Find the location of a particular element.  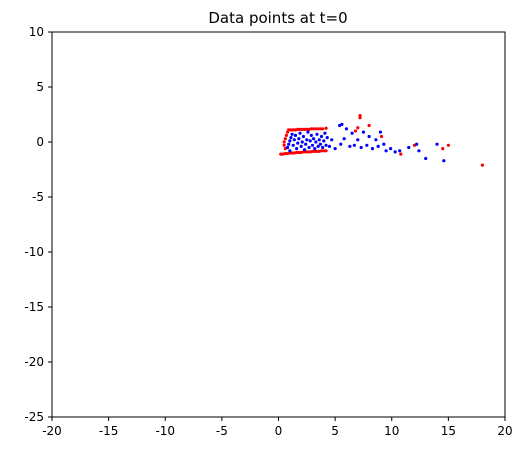

y-tick-label: -5 is located at coordinates (38, 197).